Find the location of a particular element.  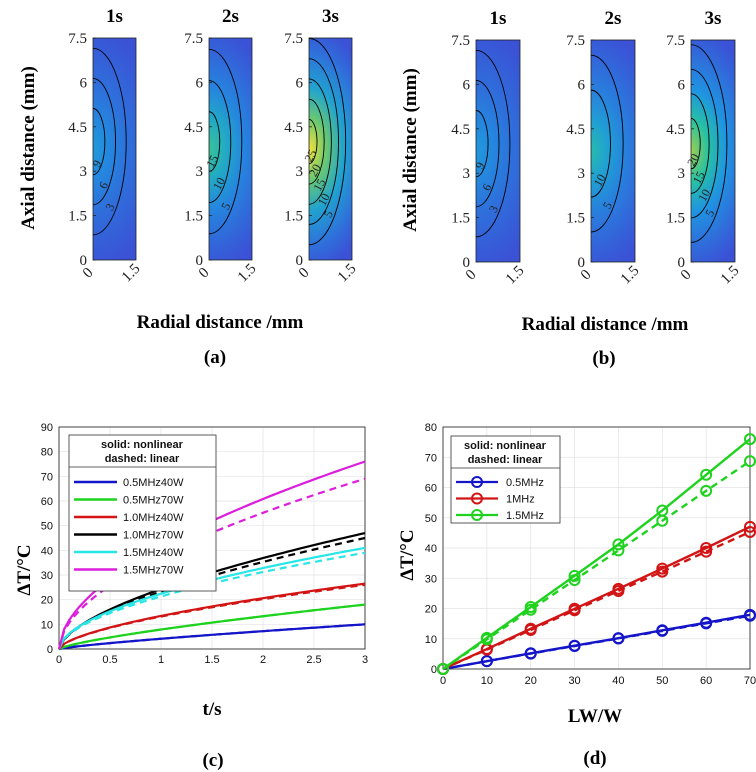

series-1MHz-nonlinear is located at coordinates (596, 598).